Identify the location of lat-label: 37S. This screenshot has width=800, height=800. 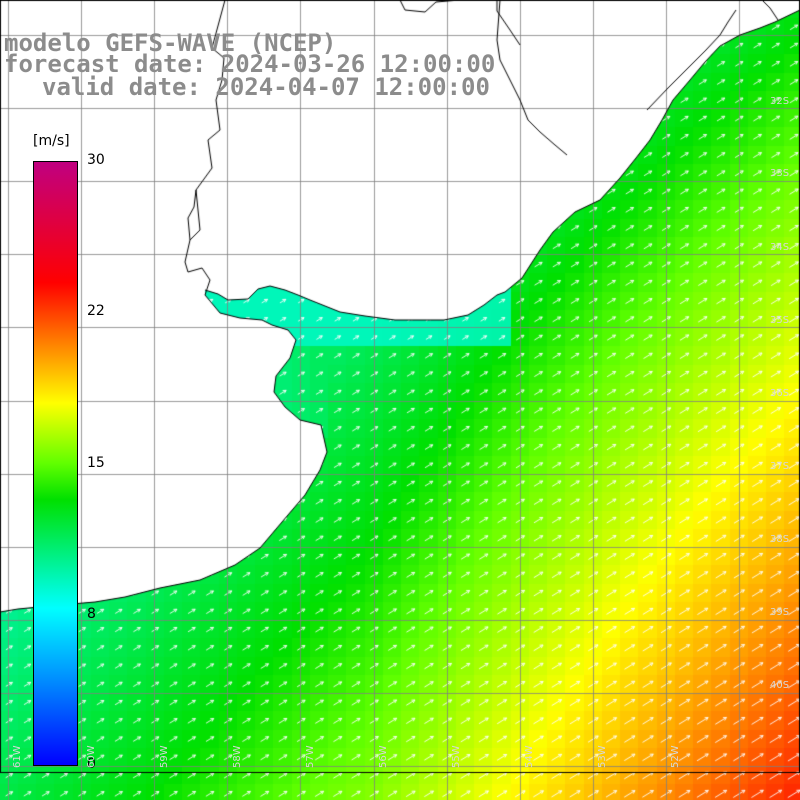
(780, 466).